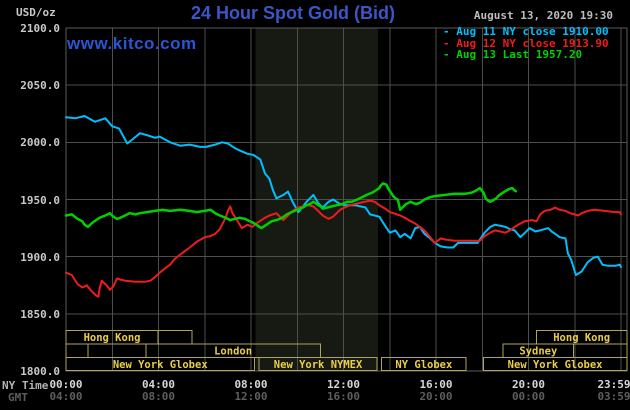  What do you see at coordinates (528, 396) in the screenshot?
I see `x-axis-tick-label-gmt: 00:00` at bounding box center [528, 396].